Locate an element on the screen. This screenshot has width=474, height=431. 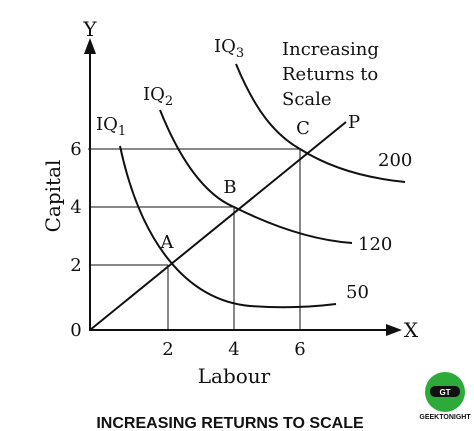
point-label: C is located at coordinates (303, 128).